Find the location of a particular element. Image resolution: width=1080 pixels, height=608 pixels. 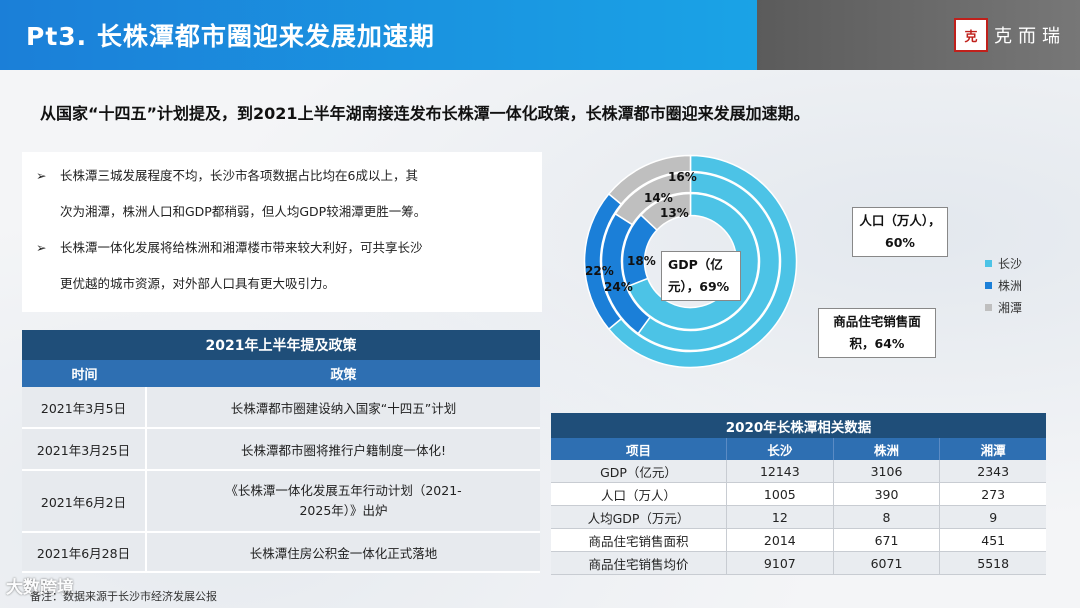

logo-text: 克而瑞 is located at coordinates (1030, 36).